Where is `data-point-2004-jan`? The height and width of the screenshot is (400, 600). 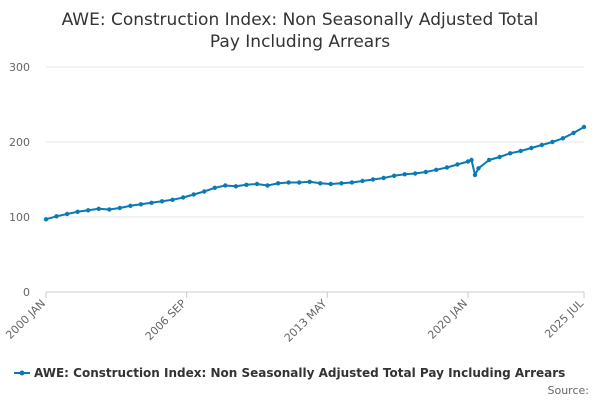 data-point-2004-jan is located at coordinates (130, 205).